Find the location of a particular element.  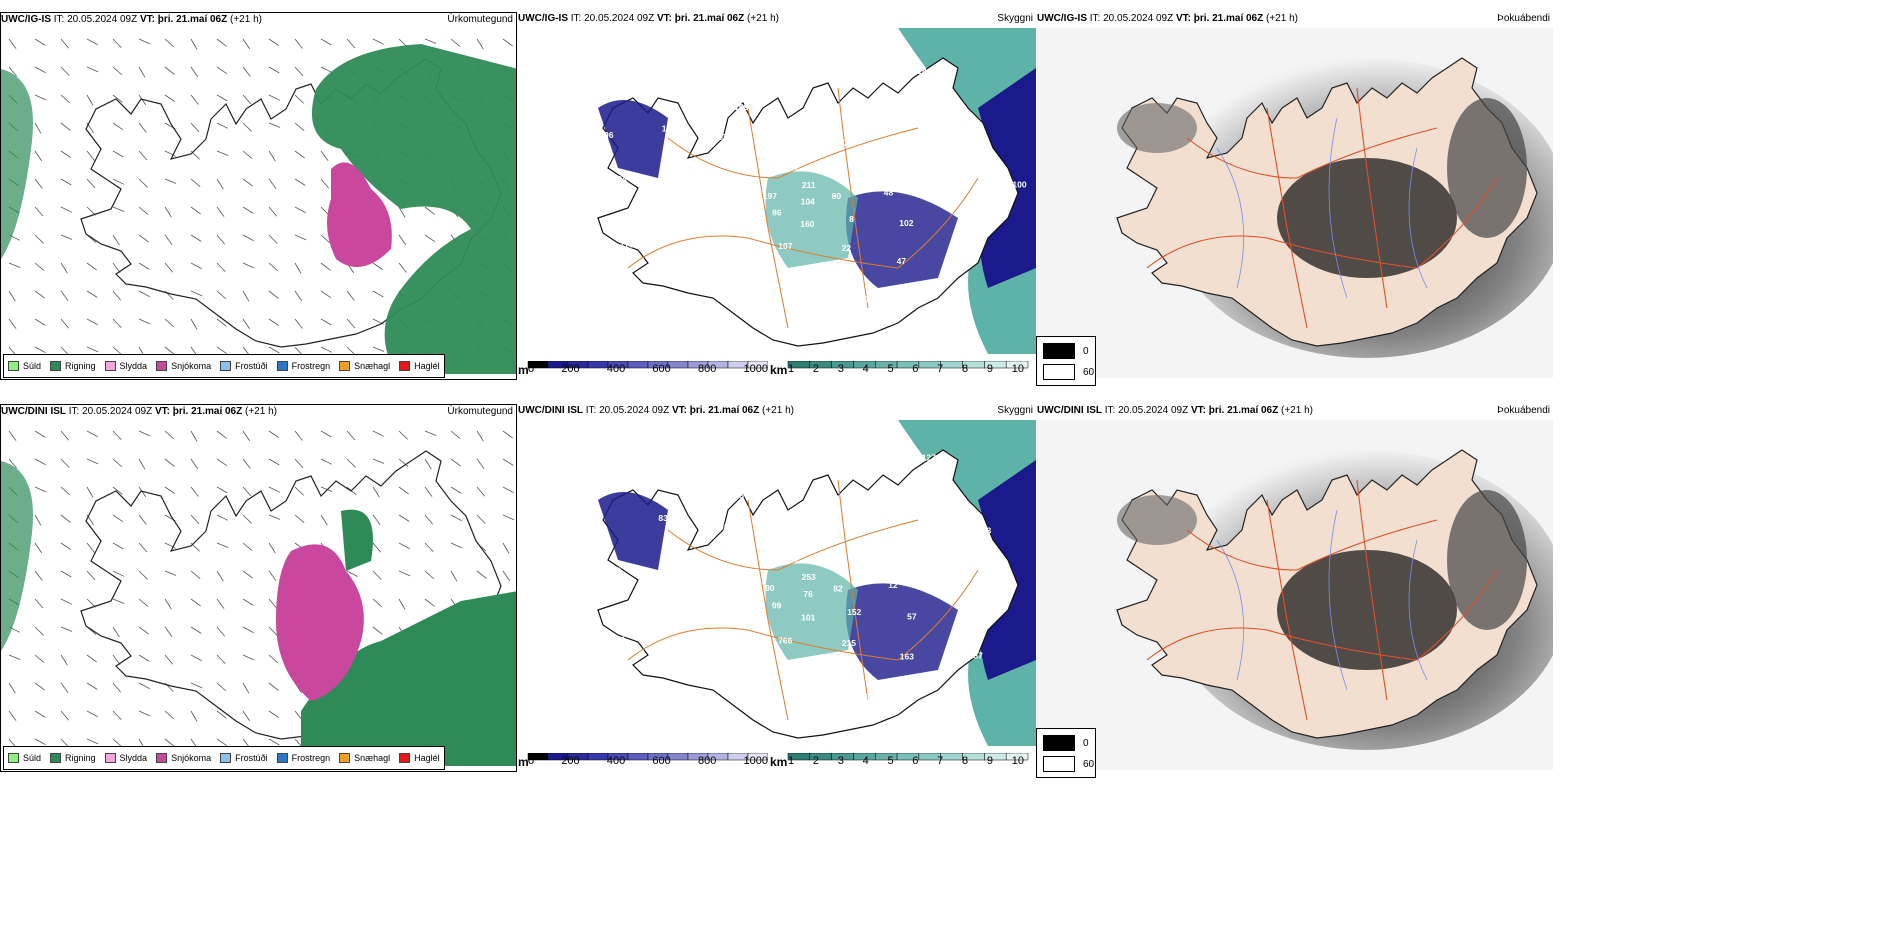

legend-item-3: Snjókoma is located at coordinates (183, 366).